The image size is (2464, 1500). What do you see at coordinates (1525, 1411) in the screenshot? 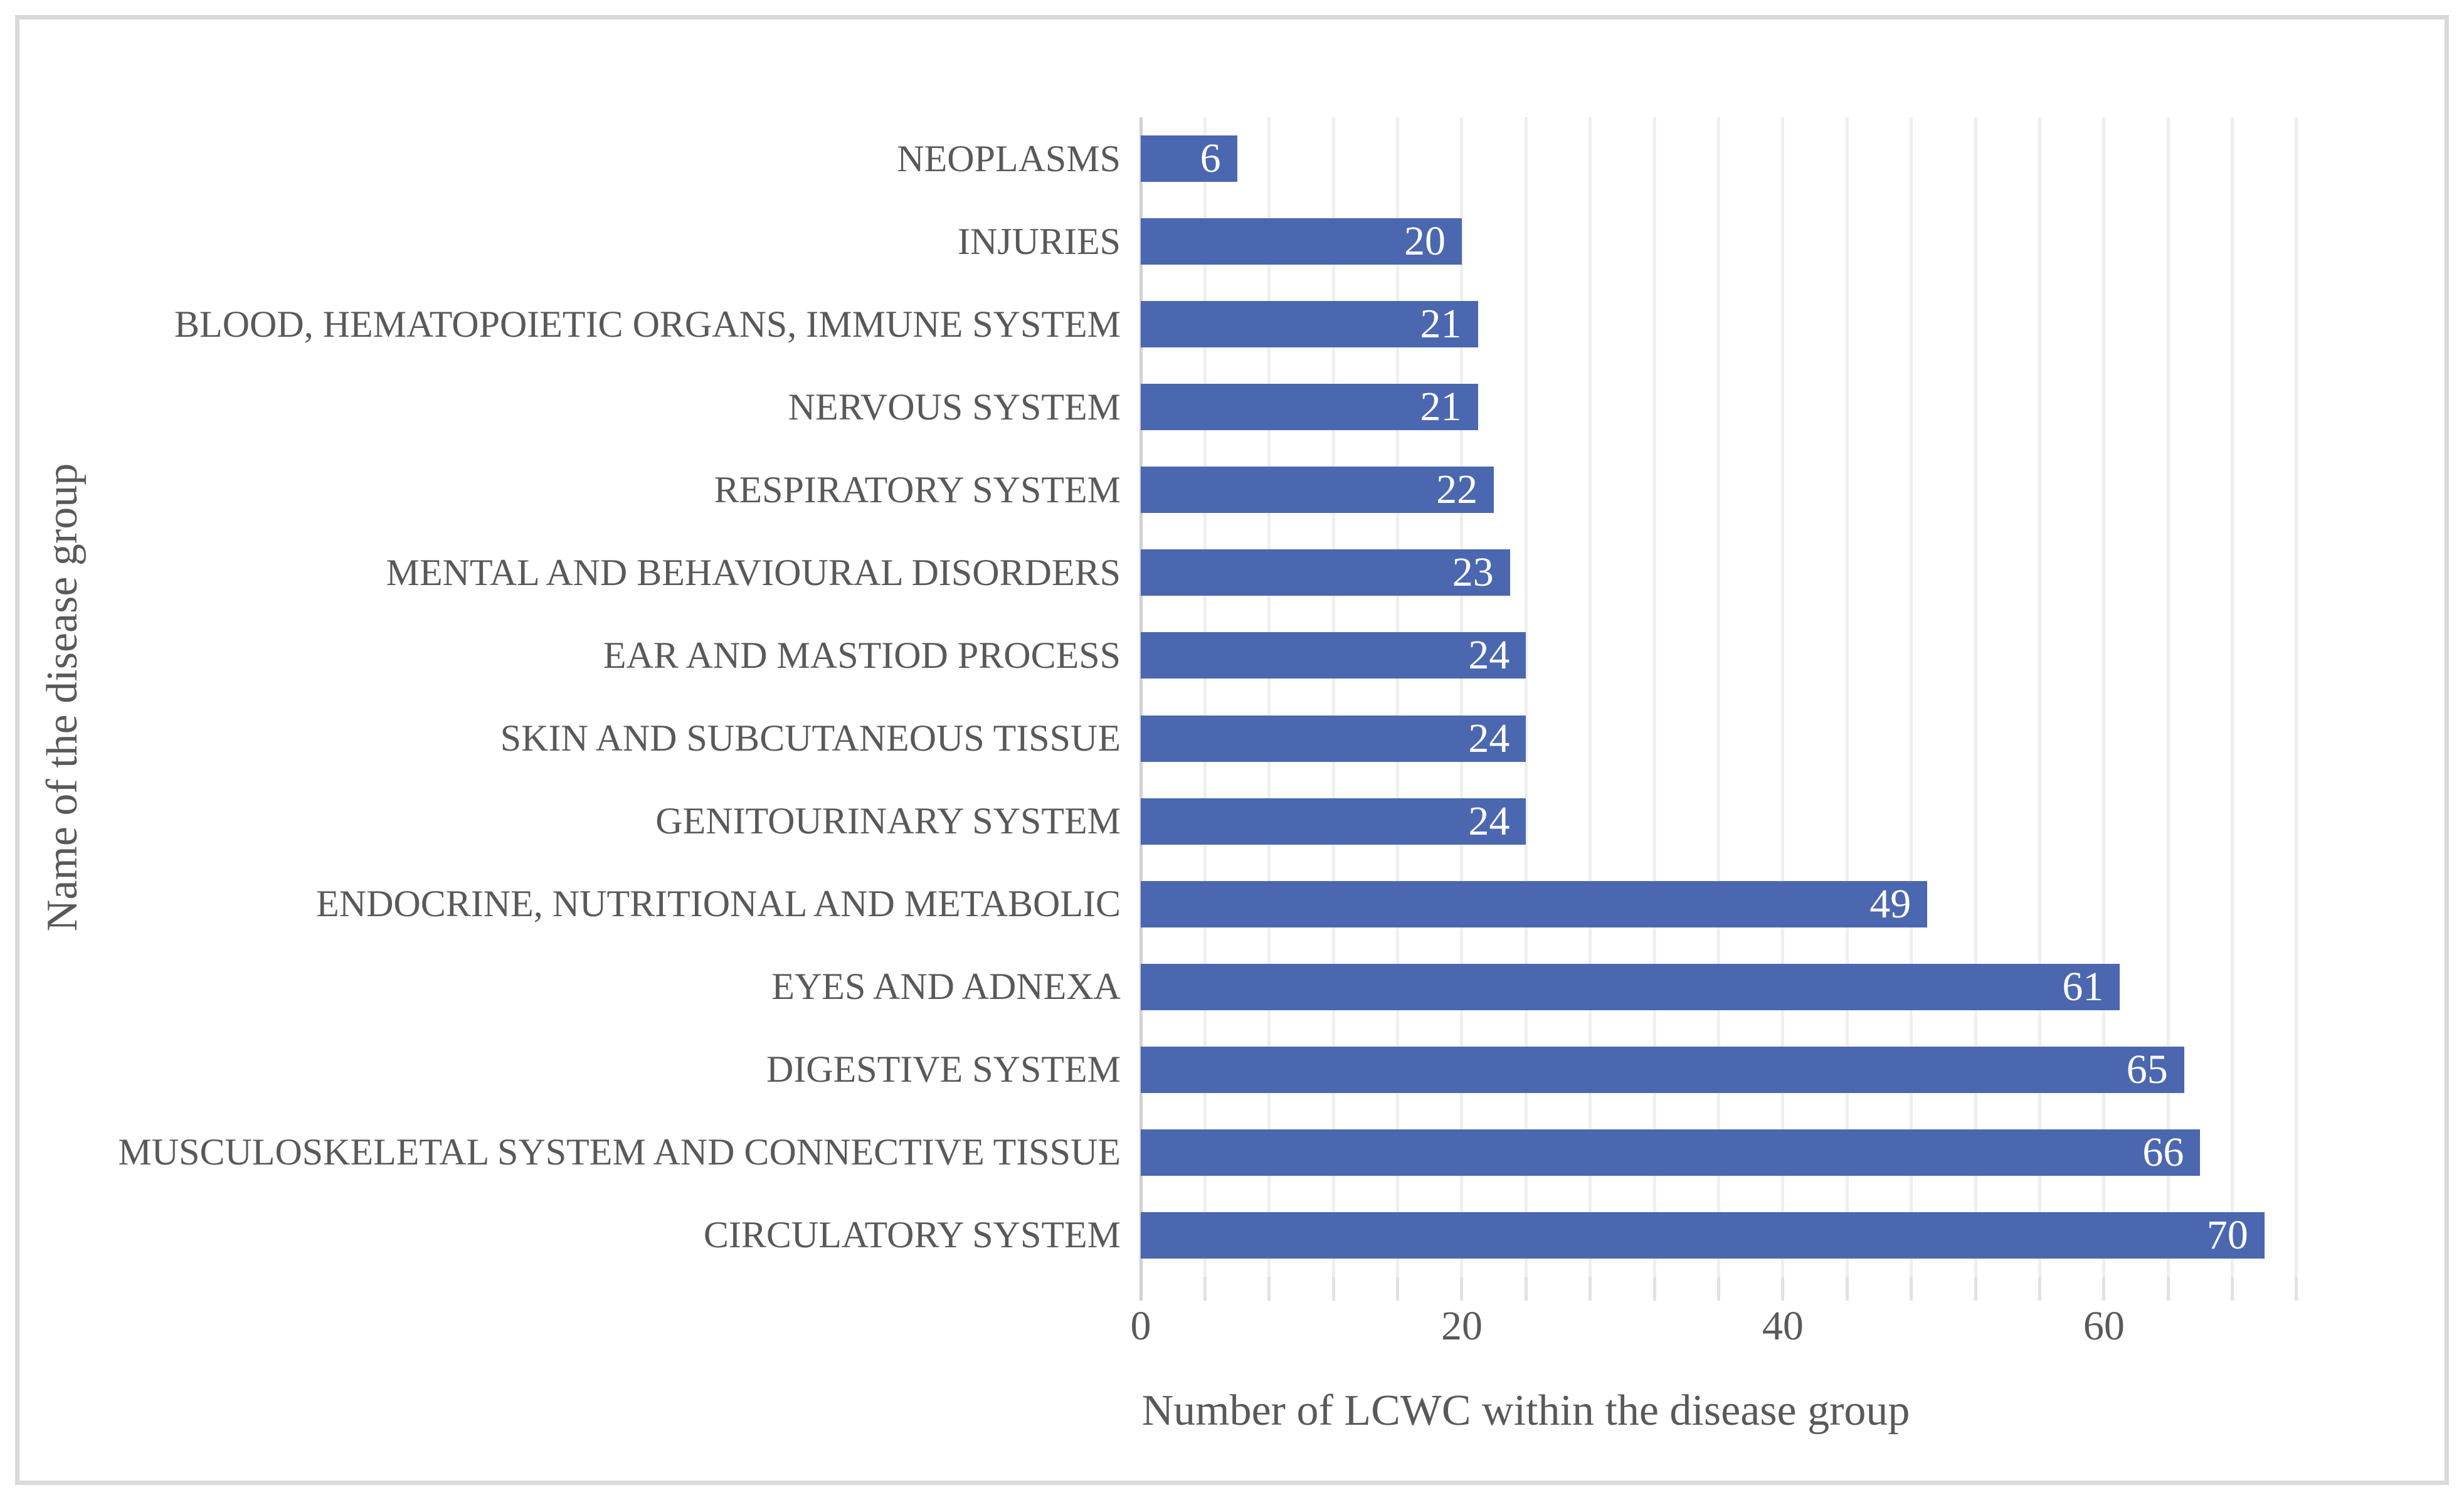
I see `x-axis-title: Number of LCWC within the disease group` at bounding box center [1525, 1411].